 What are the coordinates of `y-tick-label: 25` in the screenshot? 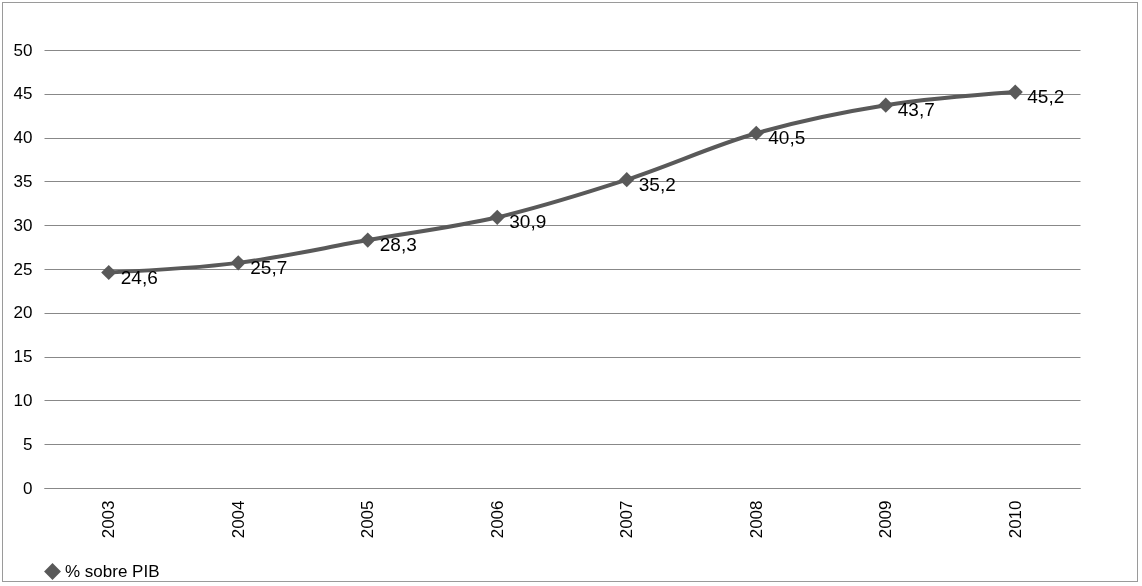 It's located at (23, 269).